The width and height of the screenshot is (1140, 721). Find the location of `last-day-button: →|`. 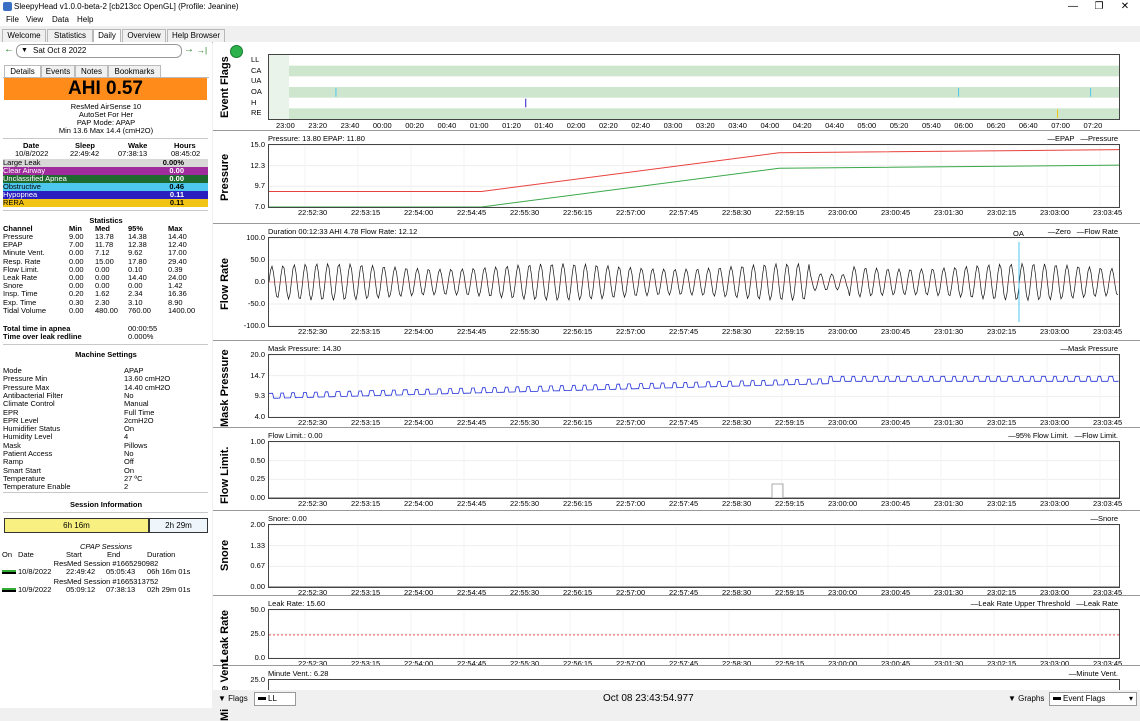

last-day-button: →| is located at coordinates (202, 50).